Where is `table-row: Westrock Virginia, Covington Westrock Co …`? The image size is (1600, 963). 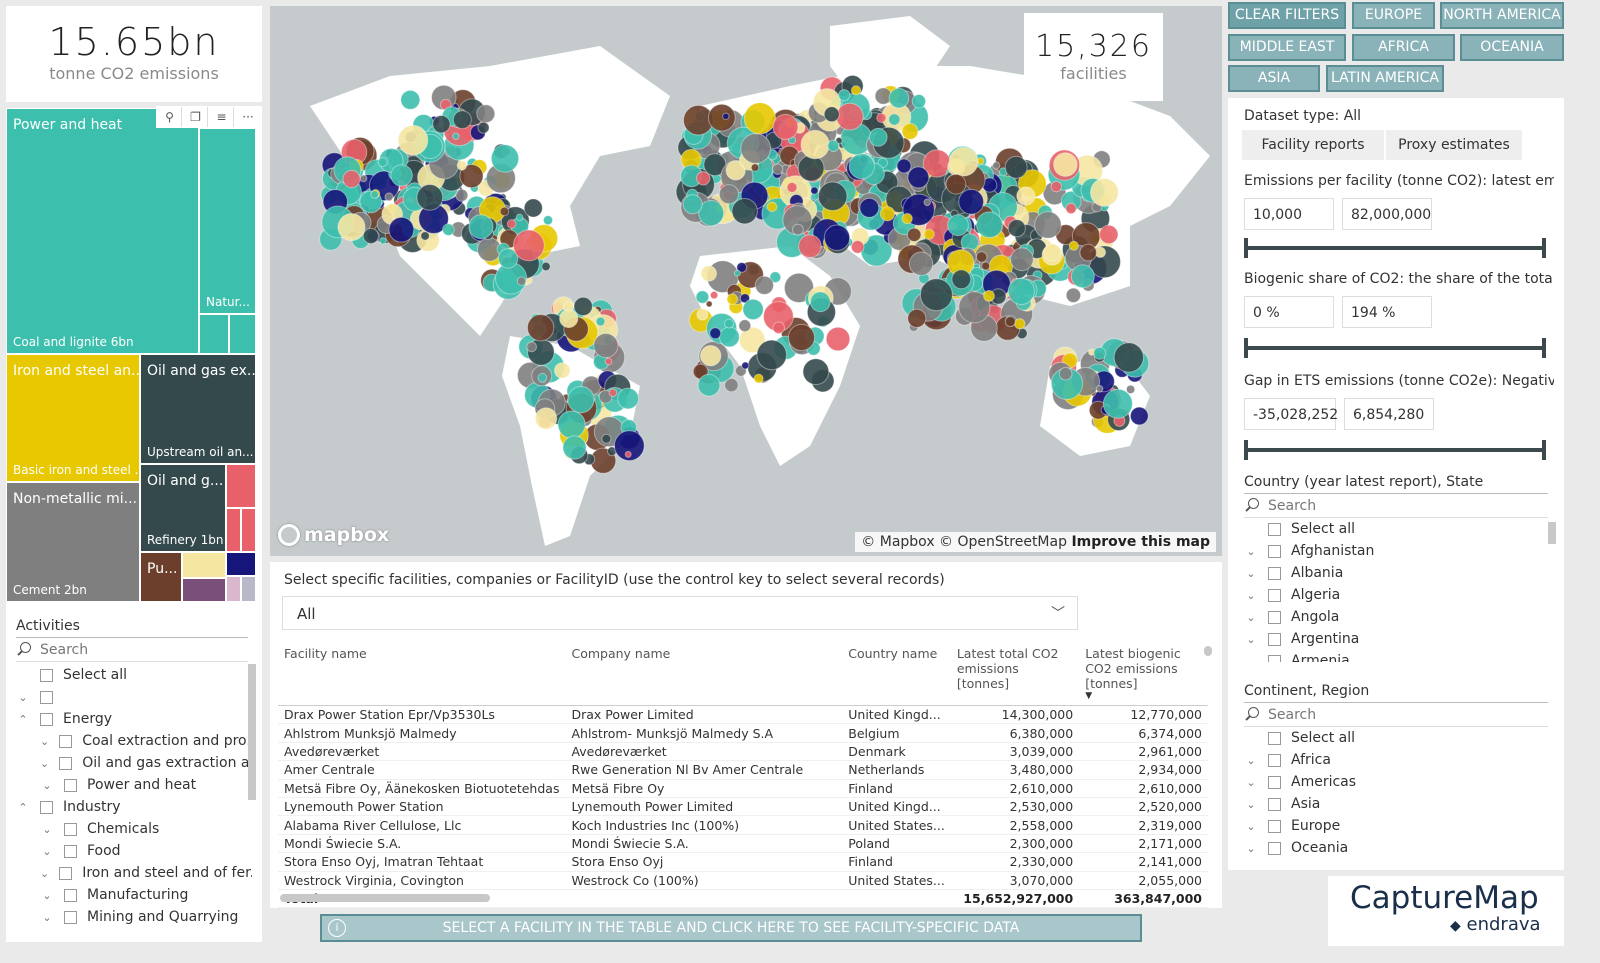
table-row: Westrock Virginia, Covington Westrock Co … is located at coordinates (743, 880).